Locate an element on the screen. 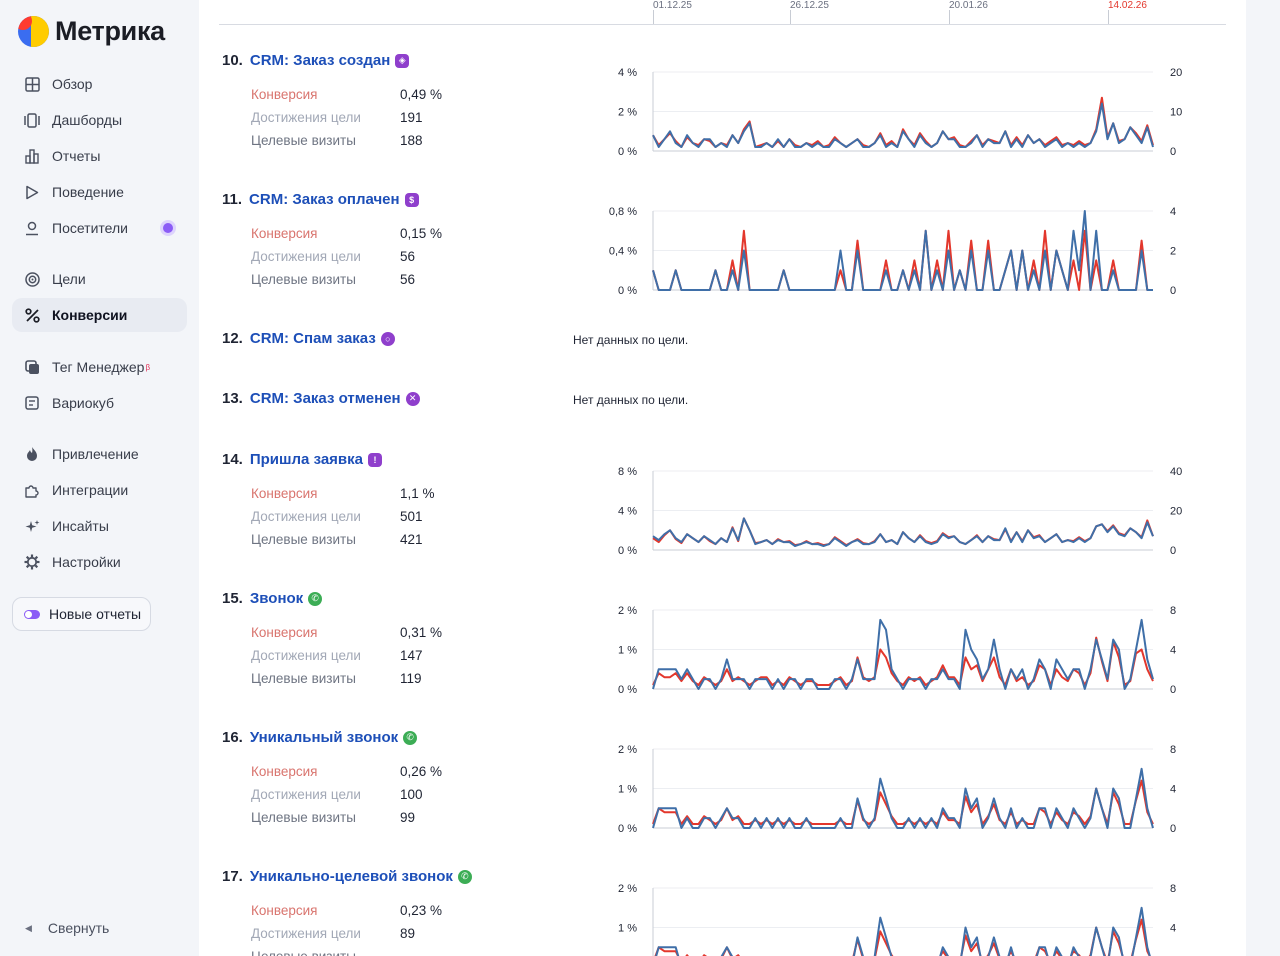 The width and height of the screenshot is (1280, 956). sidebar-item-label: Поведение is located at coordinates (88, 192).